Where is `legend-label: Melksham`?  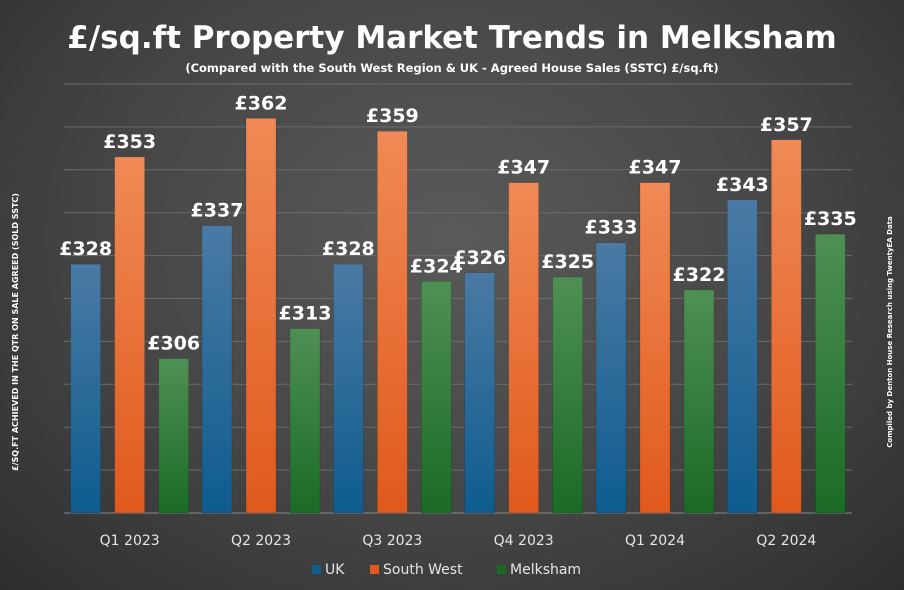
legend-label: Melksham is located at coordinates (545, 570).